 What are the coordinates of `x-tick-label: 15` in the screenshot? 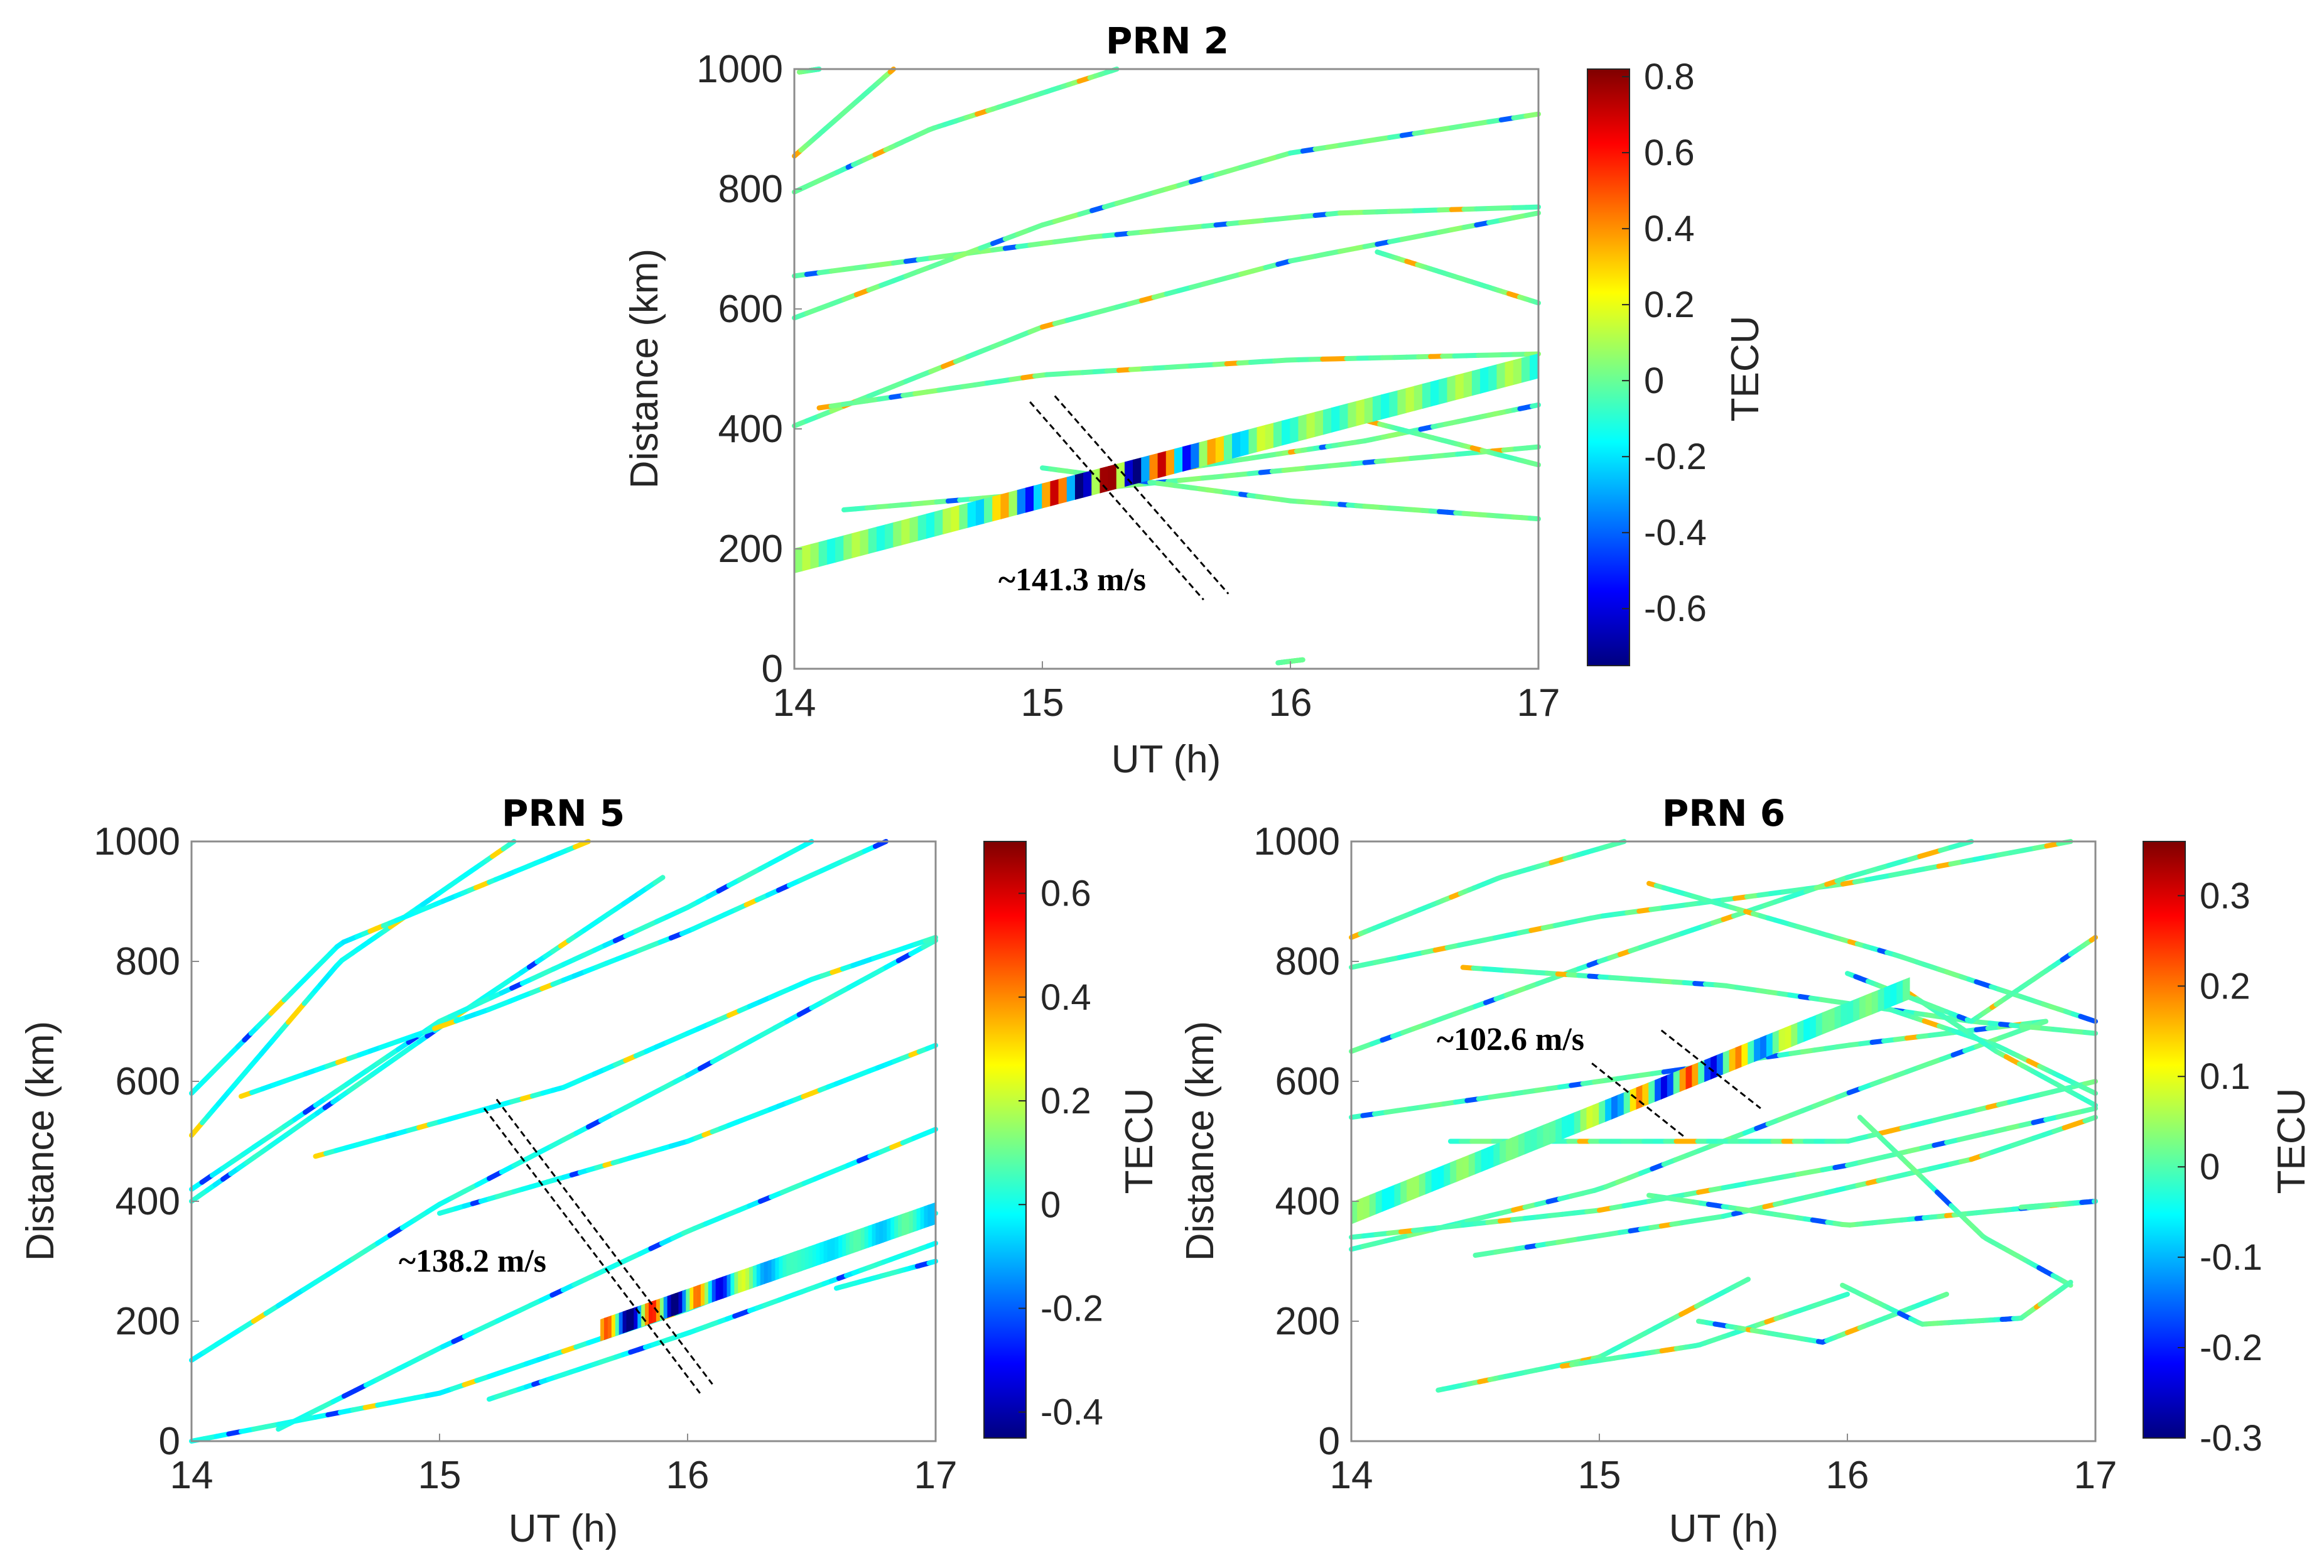 It's located at (1599, 1475).